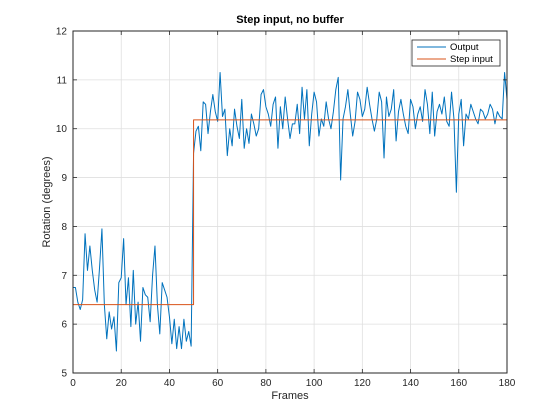 The image size is (560, 420). I want to click on x-tick-label: 80, so click(266, 383).